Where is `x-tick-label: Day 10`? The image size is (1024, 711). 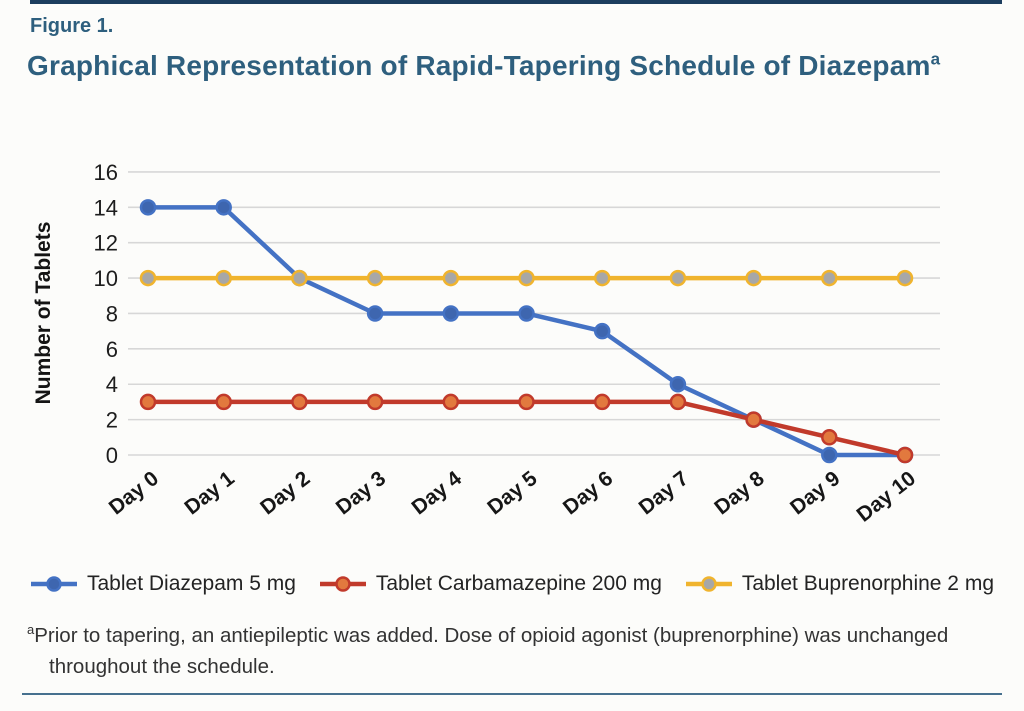
x-tick-label: Day 10 is located at coordinates (887, 497).